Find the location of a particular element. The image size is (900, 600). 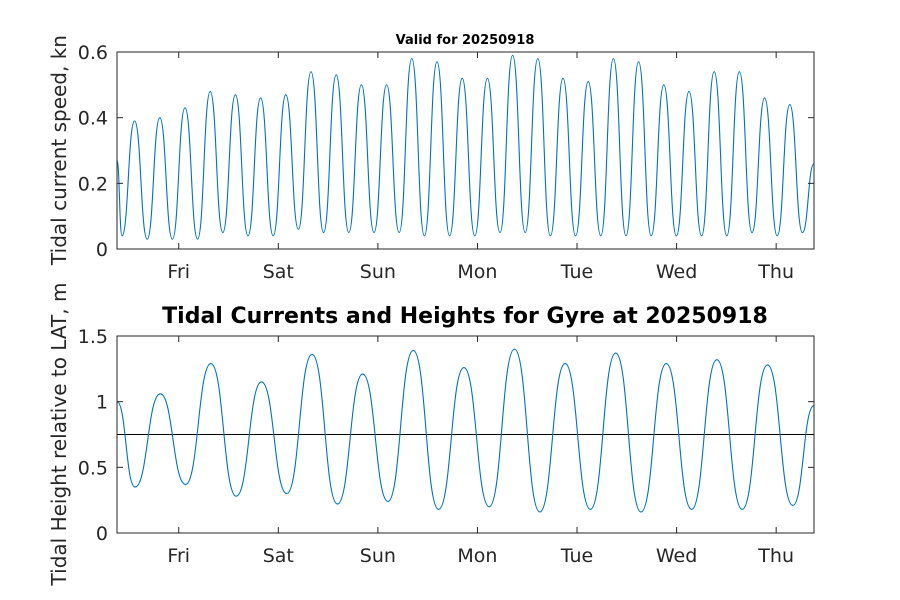

tidal-height-xtick-label: Mon is located at coordinates (477, 556).